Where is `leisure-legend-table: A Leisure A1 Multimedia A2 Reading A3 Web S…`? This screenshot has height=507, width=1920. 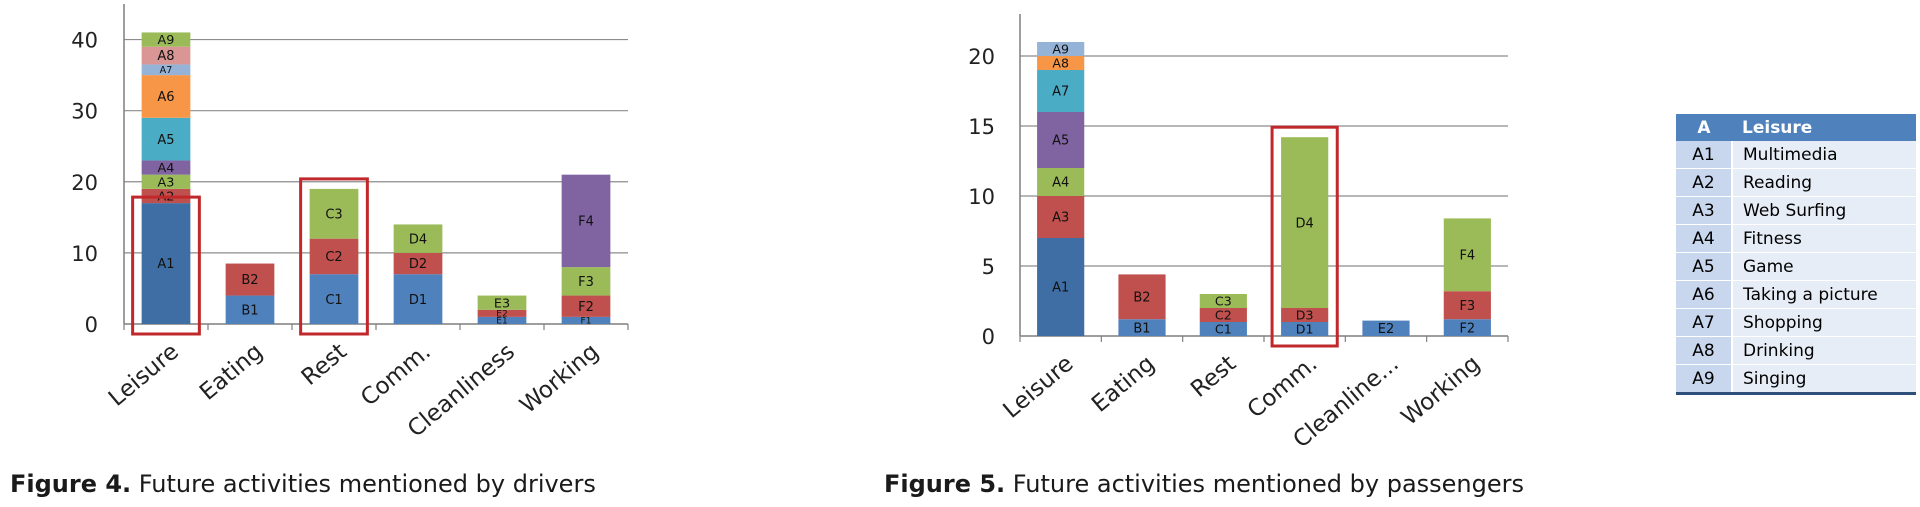
leisure-legend-table: A Leisure A1 Multimedia A2 Reading A3 Web S… is located at coordinates (1796, 254).